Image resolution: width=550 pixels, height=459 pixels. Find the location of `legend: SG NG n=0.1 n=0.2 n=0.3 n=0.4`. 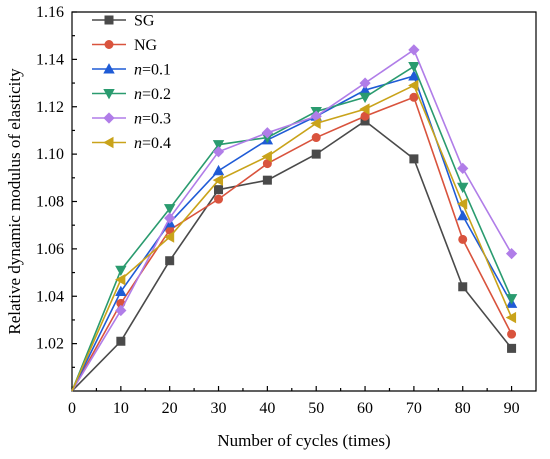

legend: SG NG n=0.1 n=0.2 n=0.3 n=0.4 is located at coordinates (131, 82).